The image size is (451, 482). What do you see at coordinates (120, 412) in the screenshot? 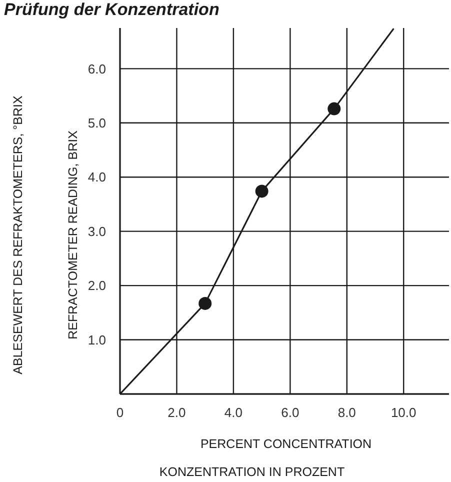
I see `x-tick-label: 0` at bounding box center [120, 412].